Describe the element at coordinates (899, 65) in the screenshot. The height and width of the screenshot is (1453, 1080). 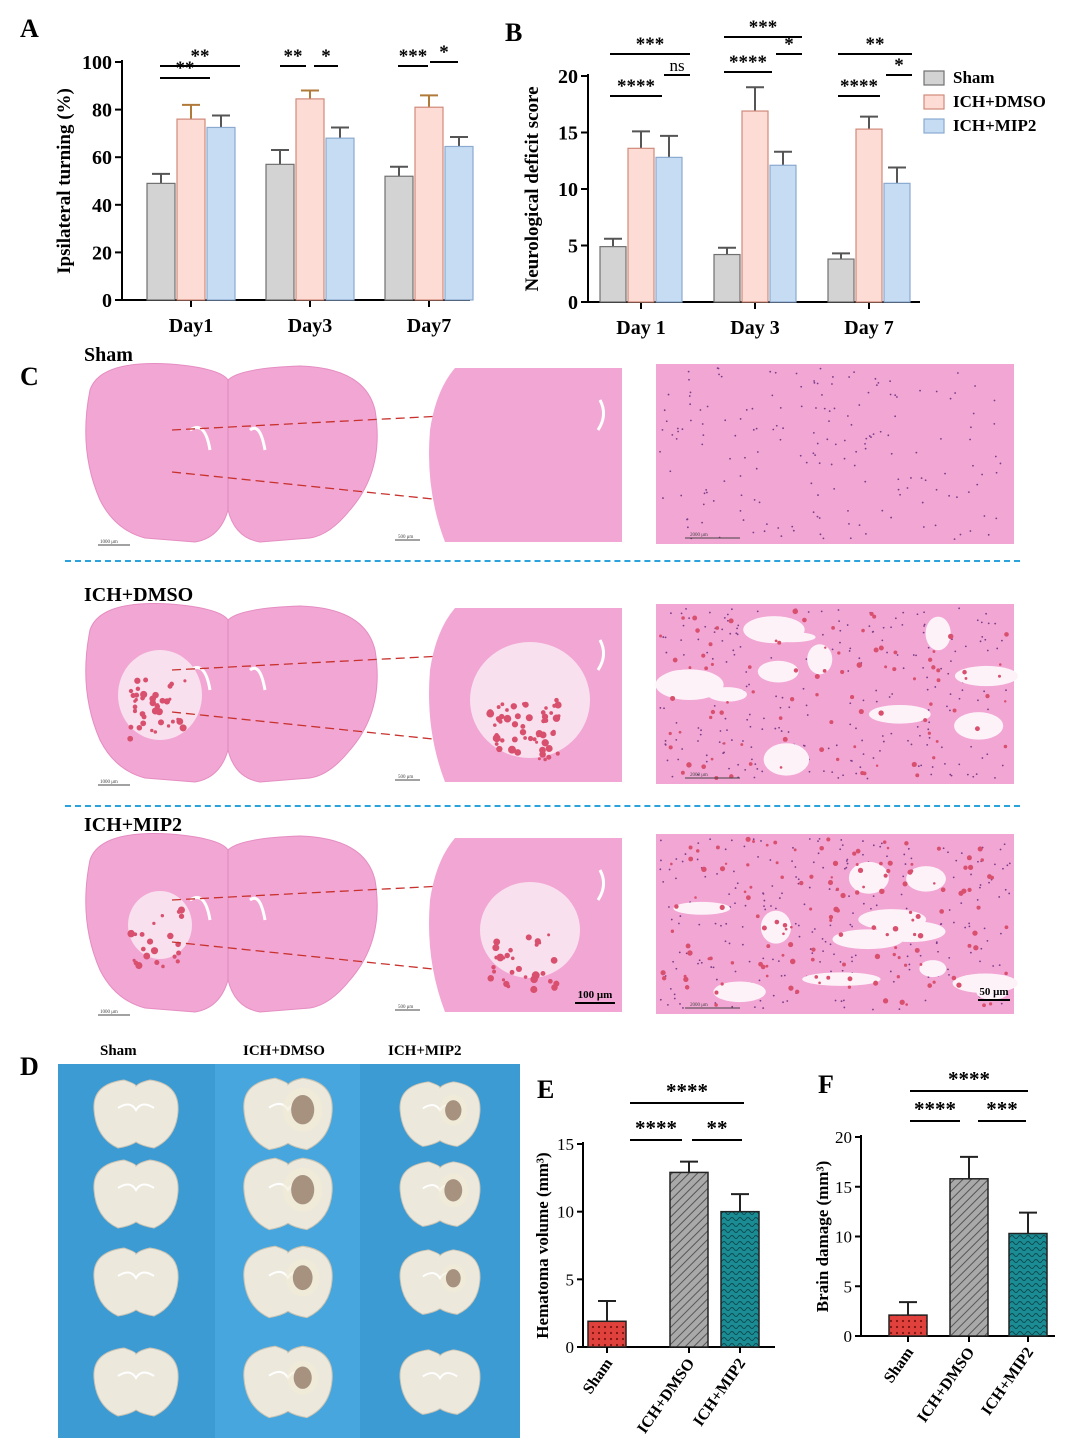
I see `significance-label: *` at that location.